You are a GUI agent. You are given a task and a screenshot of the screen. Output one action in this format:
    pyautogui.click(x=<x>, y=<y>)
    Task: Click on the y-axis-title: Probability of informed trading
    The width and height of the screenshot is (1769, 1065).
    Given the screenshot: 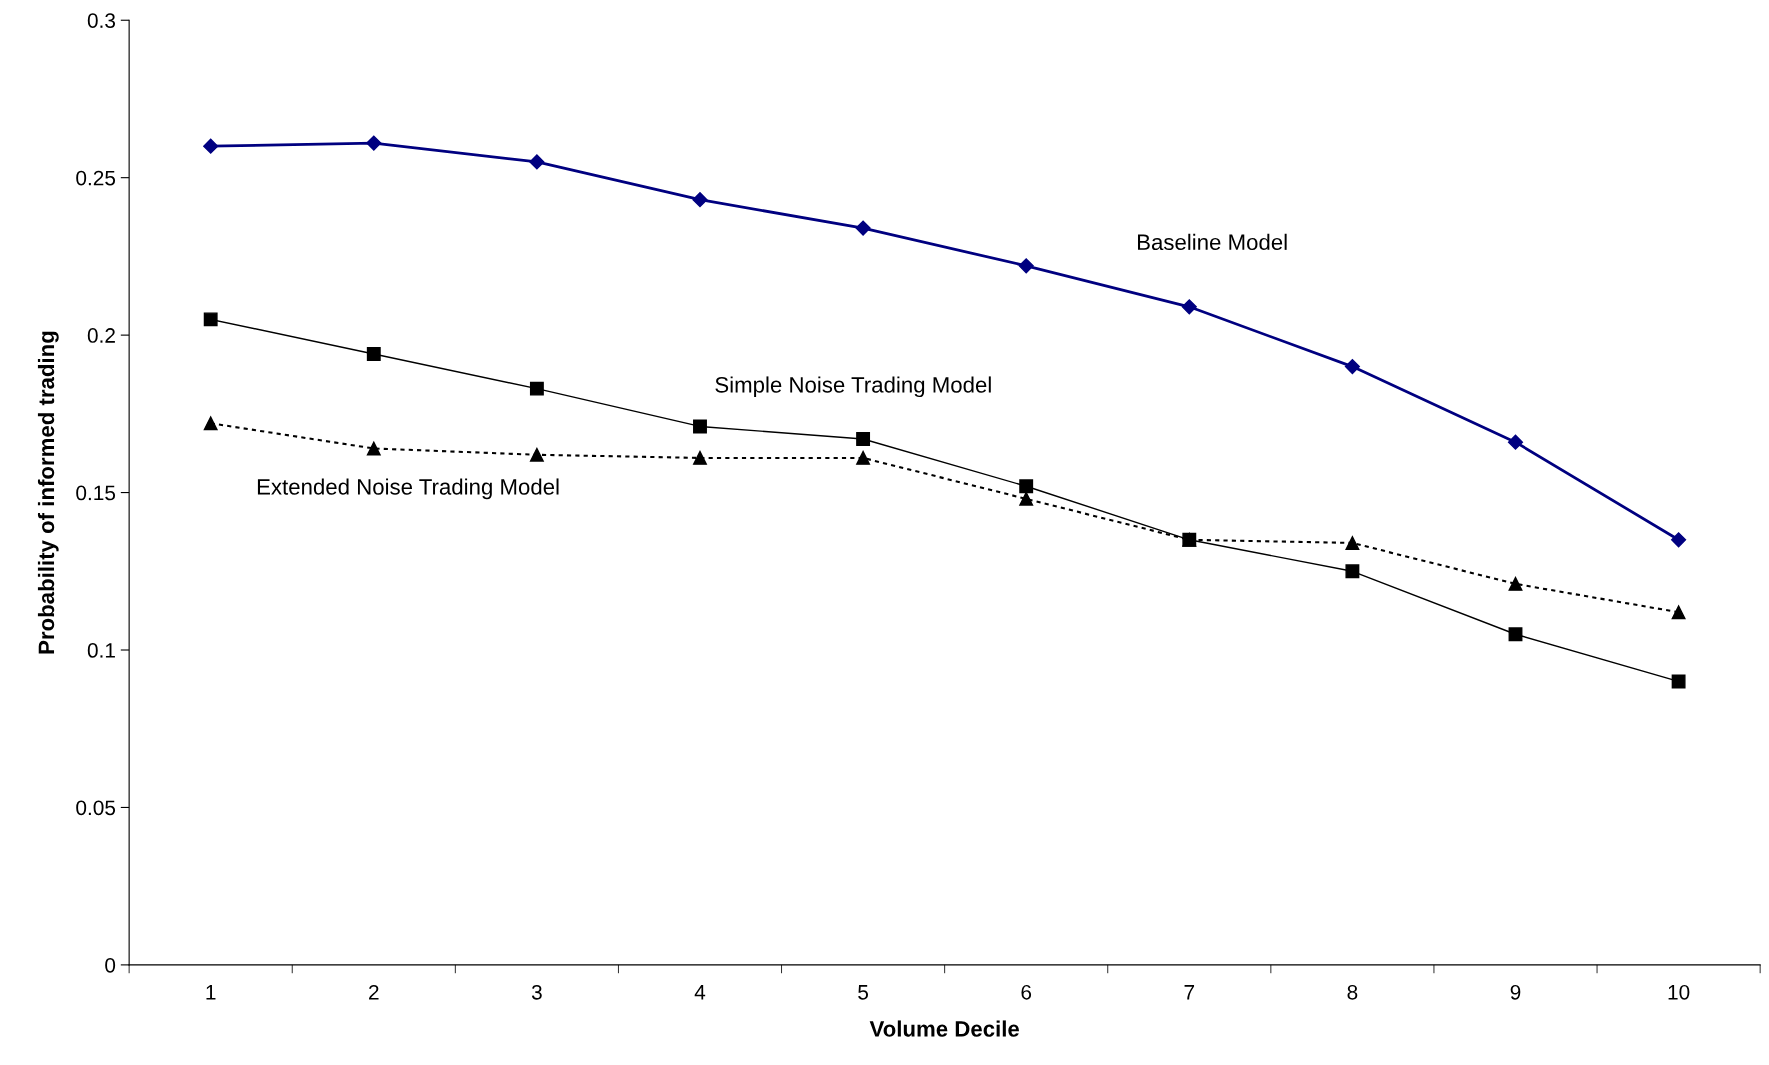 What is the action you would take?
    pyautogui.click(x=48, y=492)
    